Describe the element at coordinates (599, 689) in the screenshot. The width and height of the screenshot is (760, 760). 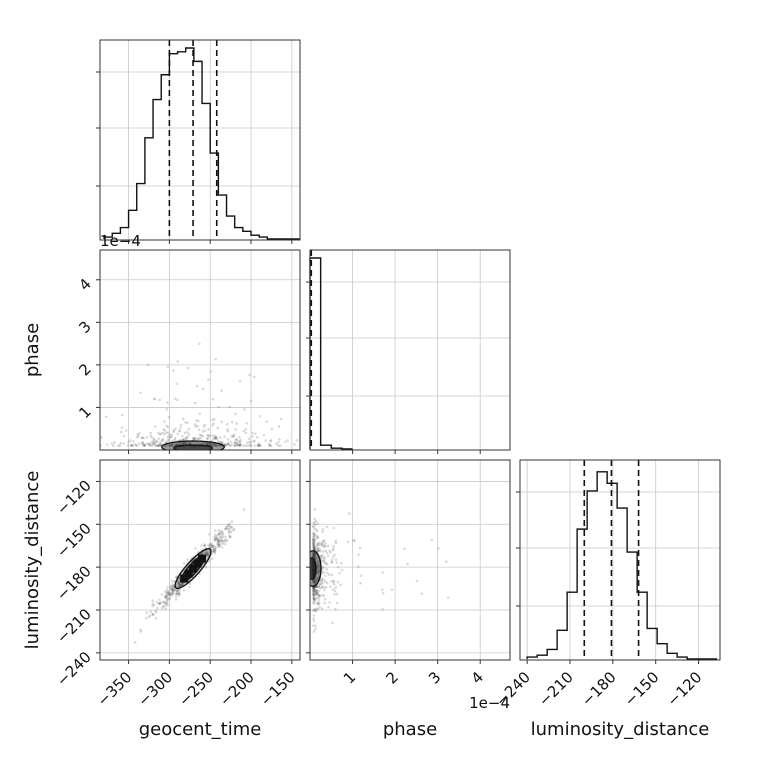
I see `x-tick-label-luminosity-distance: −180` at that location.